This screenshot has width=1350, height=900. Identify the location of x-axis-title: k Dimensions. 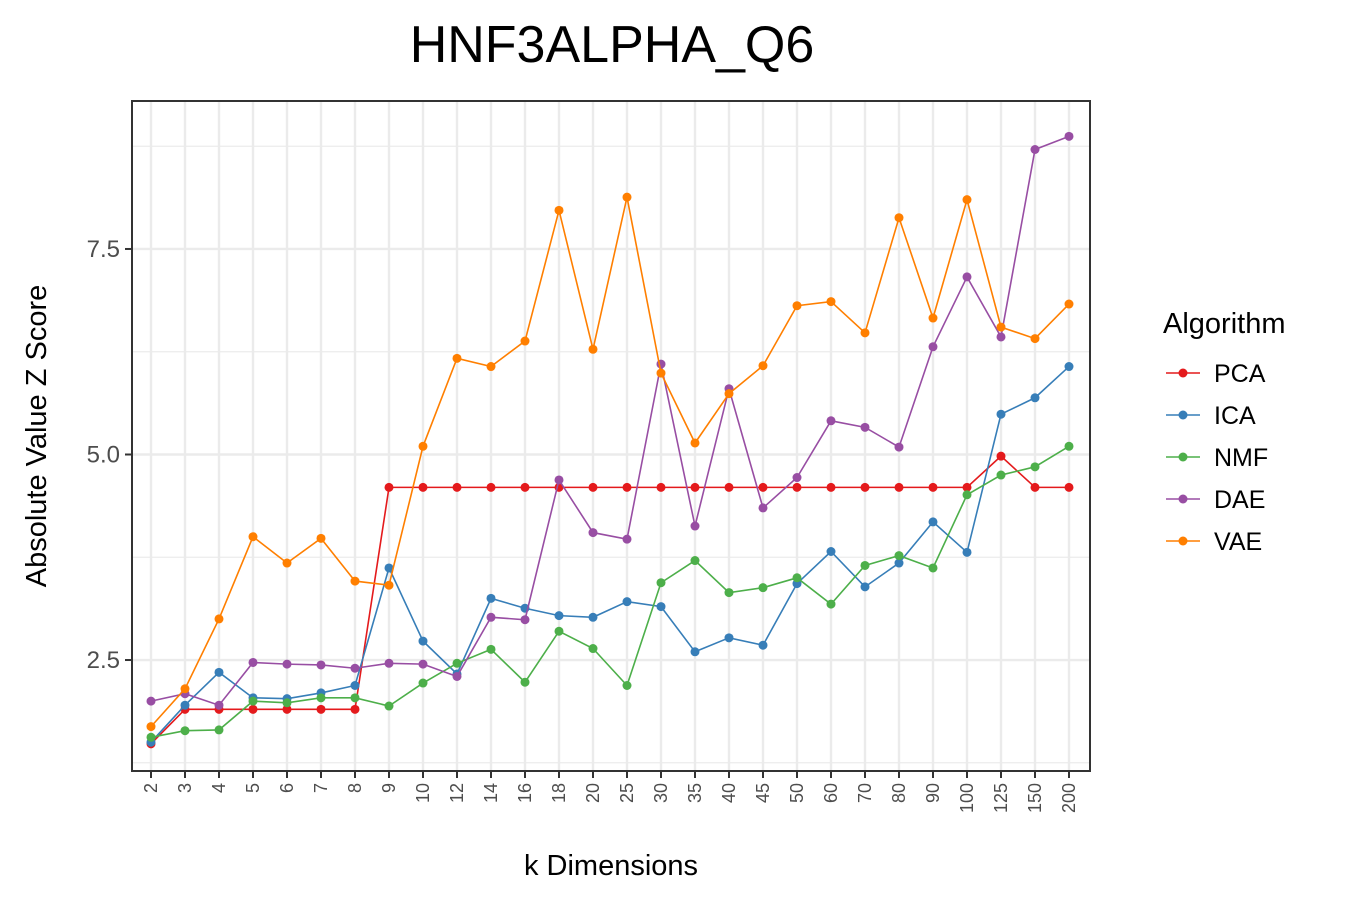
(611, 866).